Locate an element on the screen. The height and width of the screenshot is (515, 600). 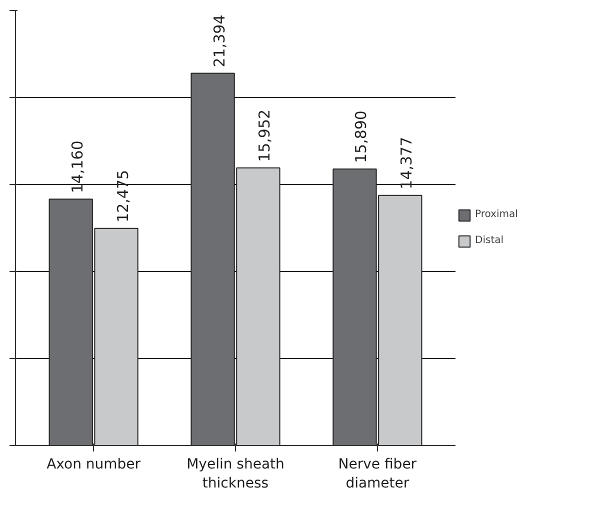
legend-label: Distal is located at coordinates (490, 240).